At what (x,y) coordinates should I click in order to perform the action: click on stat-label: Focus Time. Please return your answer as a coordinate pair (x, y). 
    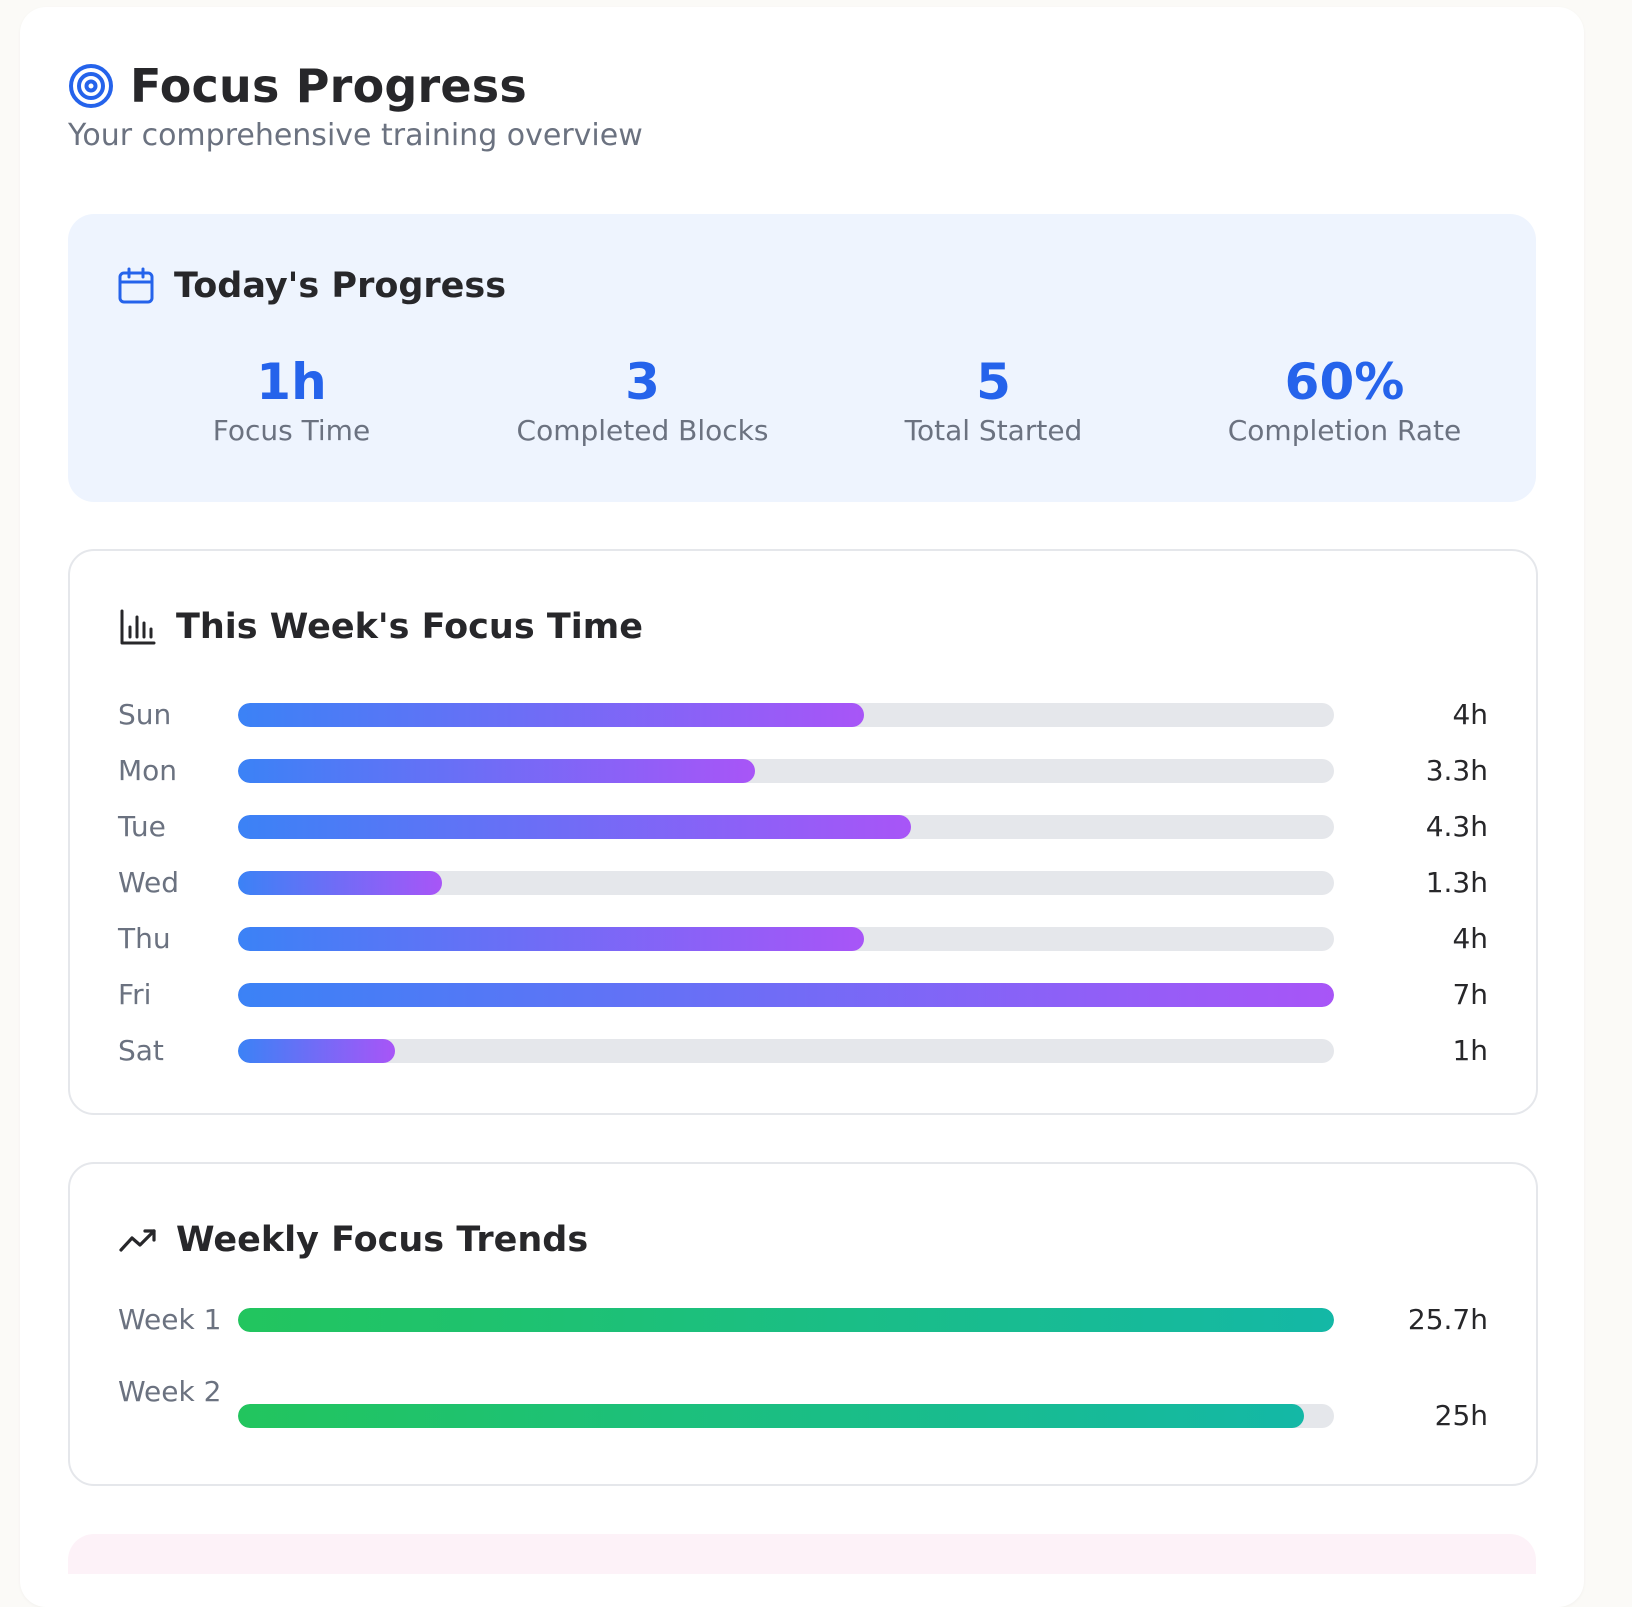
    Looking at the image, I should click on (291, 430).